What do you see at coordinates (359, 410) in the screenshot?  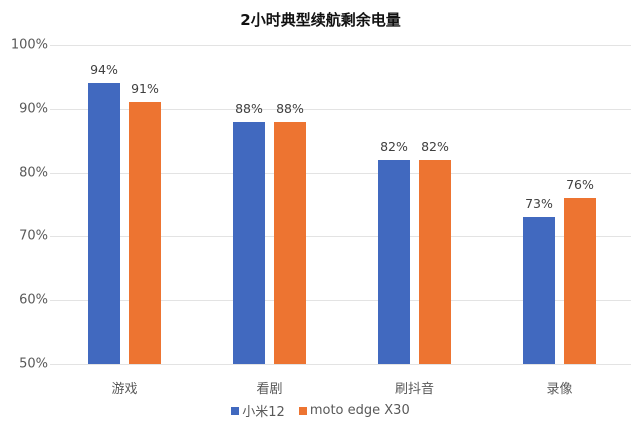 I see `legend-label: moto edge X30` at bounding box center [359, 410].